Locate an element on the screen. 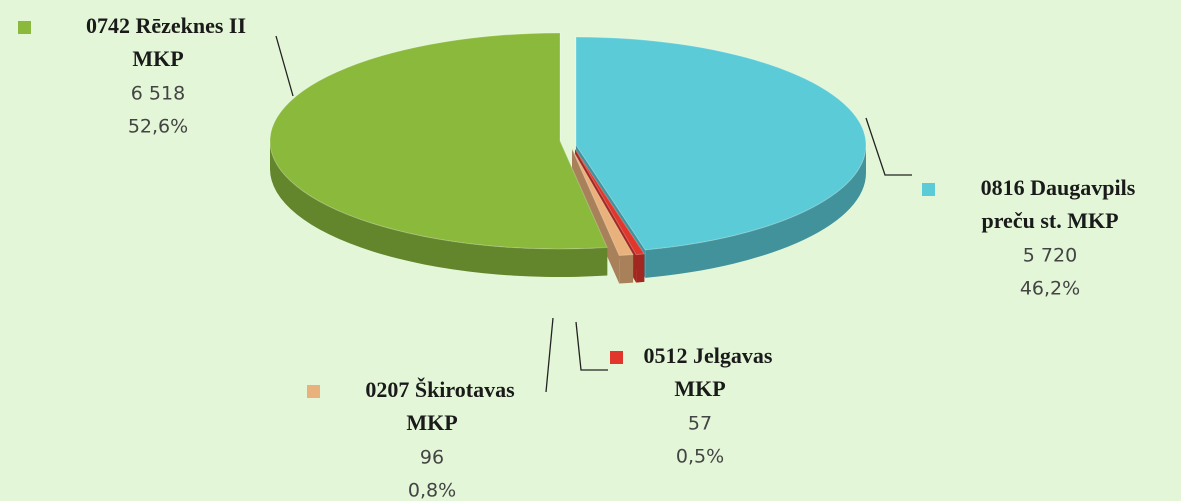 The image size is (1181, 501). value-label: 5 720 is located at coordinates (1050, 256).